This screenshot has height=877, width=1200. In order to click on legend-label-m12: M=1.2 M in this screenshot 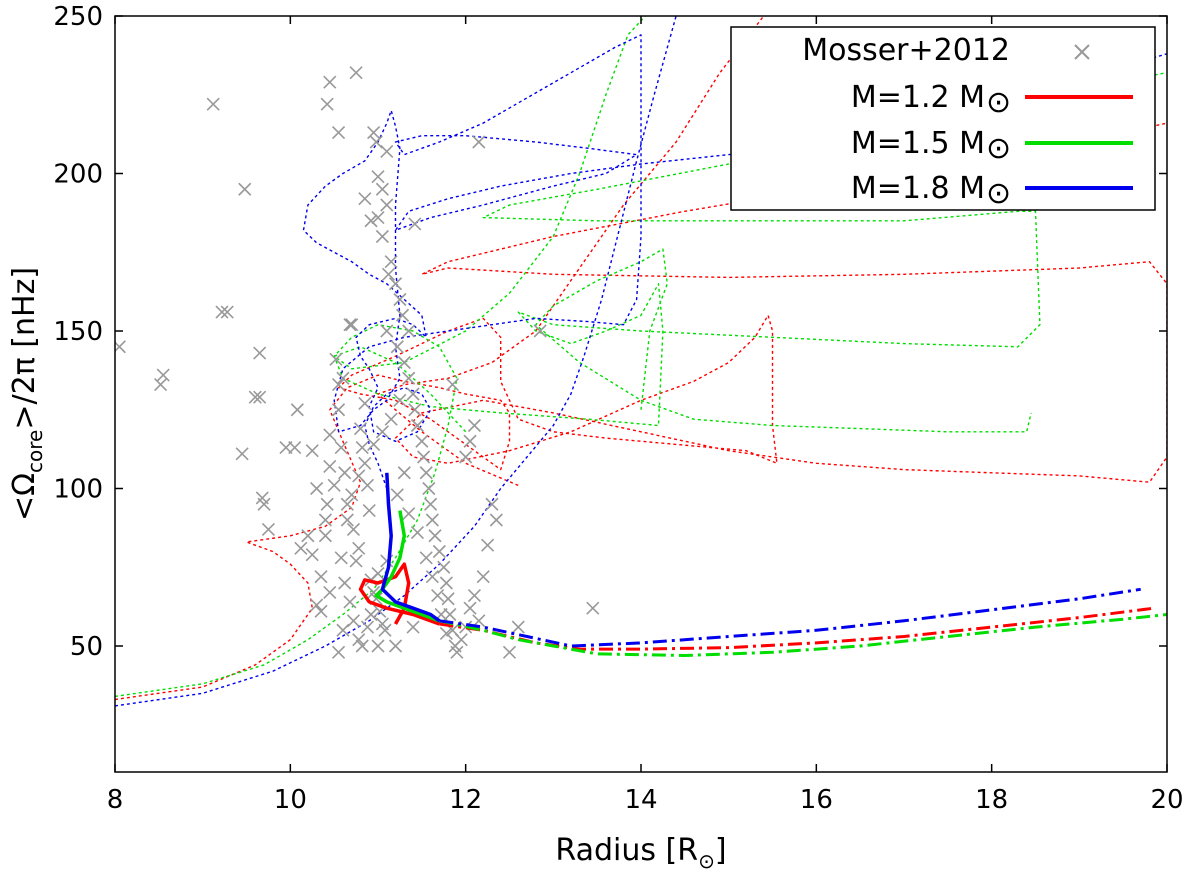, I will do `click(918, 97)`.